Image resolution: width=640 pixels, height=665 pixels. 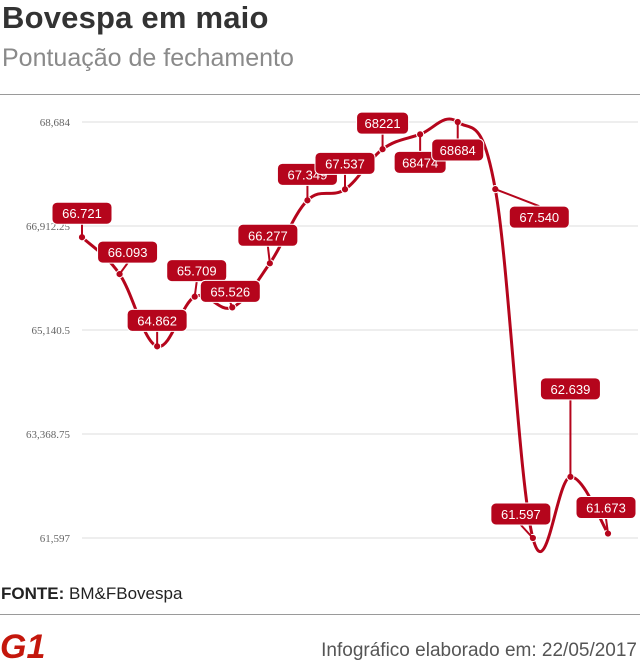 What do you see at coordinates (320, 614) in the screenshot?
I see `divider-bottom` at bounding box center [320, 614].